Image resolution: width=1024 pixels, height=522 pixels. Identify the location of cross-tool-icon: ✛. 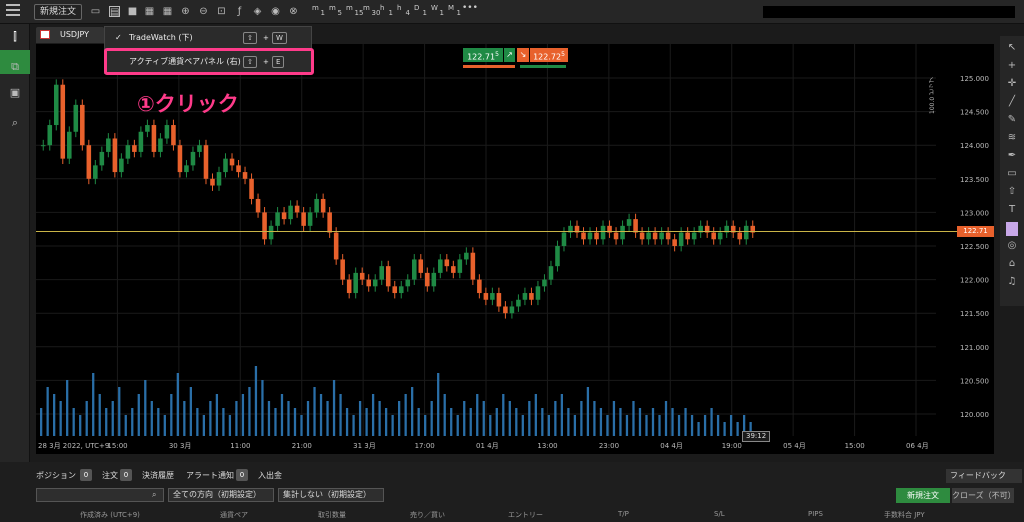
(1012, 83).